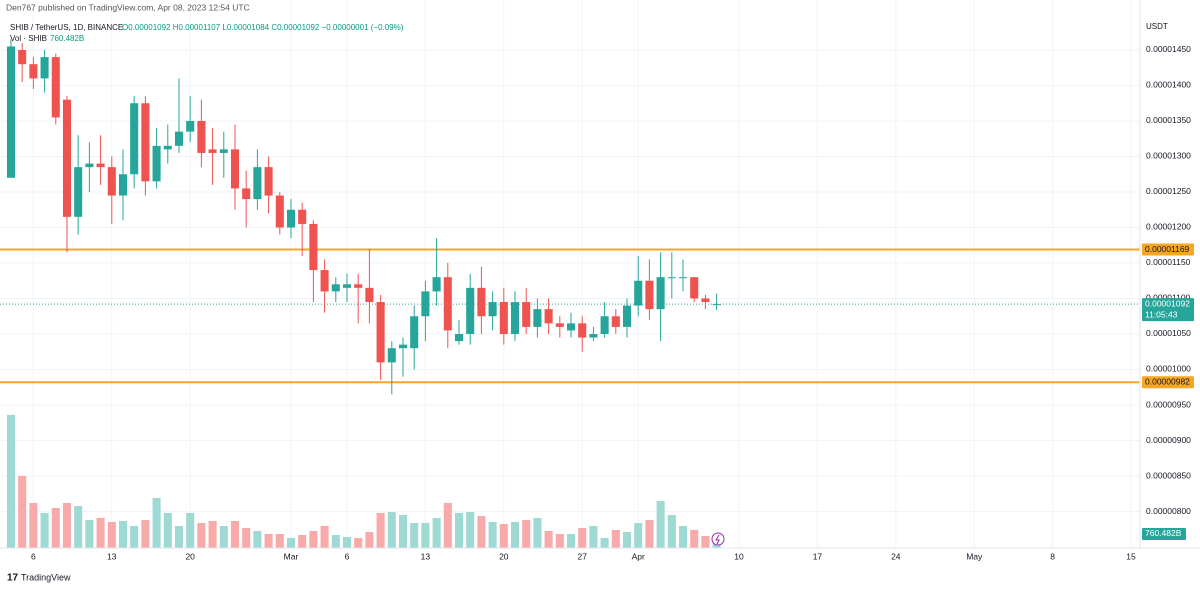 The height and width of the screenshot is (589, 1200). I want to click on y-tick-label: 0.00001400, so click(1168, 85).